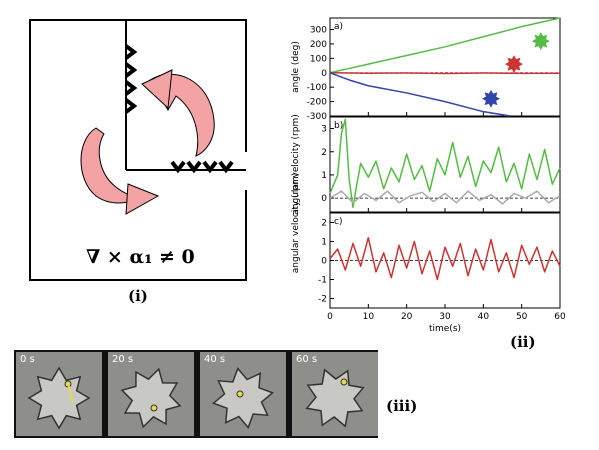 The height and width of the screenshot is (450, 599). What do you see at coordinates (445, 329) in the screenshot?
I see `x-axis-label: time(s)` at bounding box center [445, 329].